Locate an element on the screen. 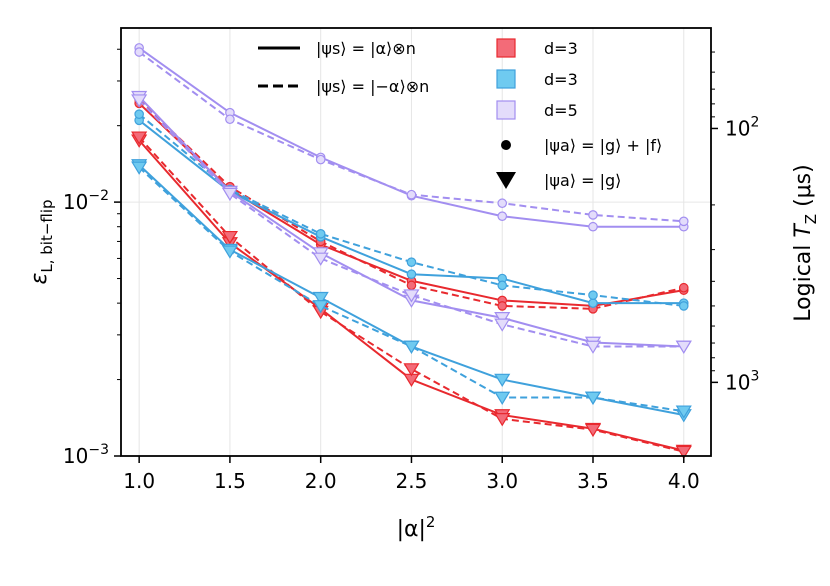  x-axis-label-exponent: 2 is located at coordinates (431, 522).